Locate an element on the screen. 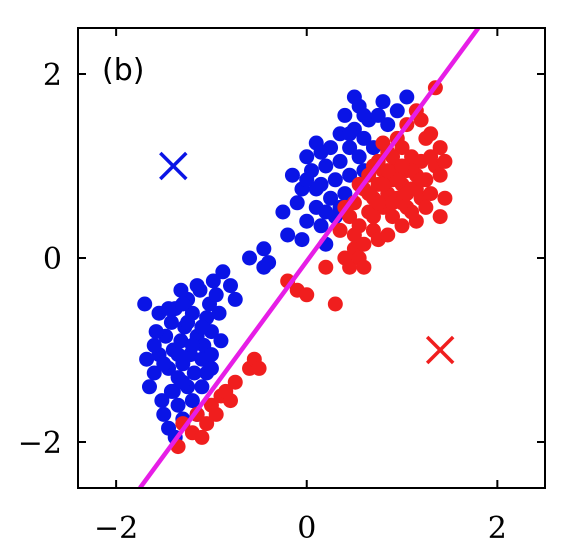  y-tick-label: 2 is located at coordinates (52, 75).